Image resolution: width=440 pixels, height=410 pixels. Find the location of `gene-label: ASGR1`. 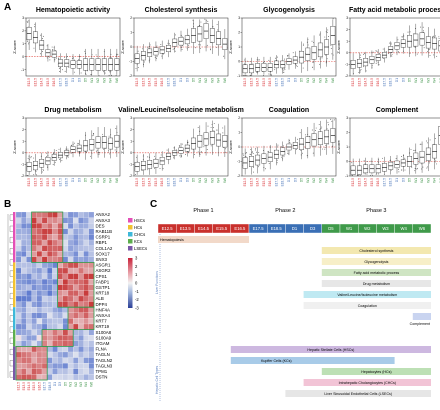

gene-label: ASGR1 is located at coordinates (103, 265).